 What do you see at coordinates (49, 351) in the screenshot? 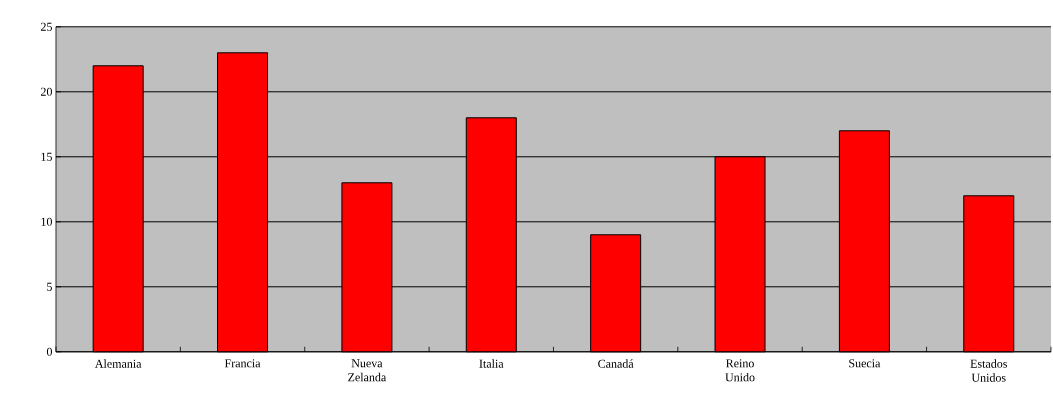
I see `y-tick-label: 0` at bounding box center [49, 351].